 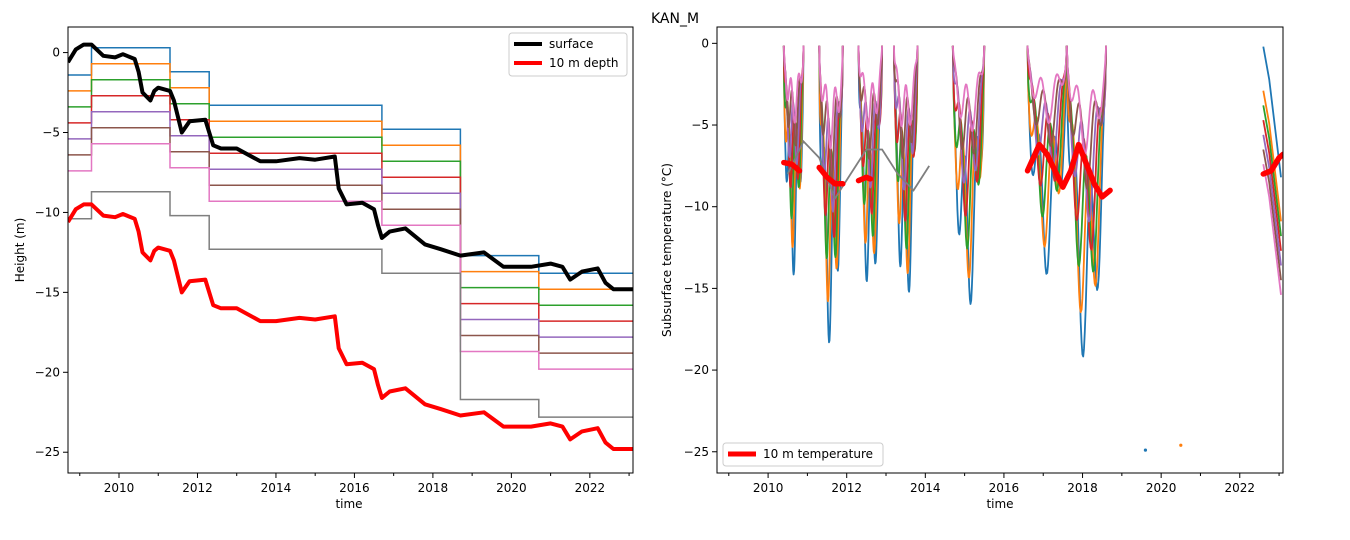 I want to click on height-x-tick-label: 2010, so click(x=119, y=488).